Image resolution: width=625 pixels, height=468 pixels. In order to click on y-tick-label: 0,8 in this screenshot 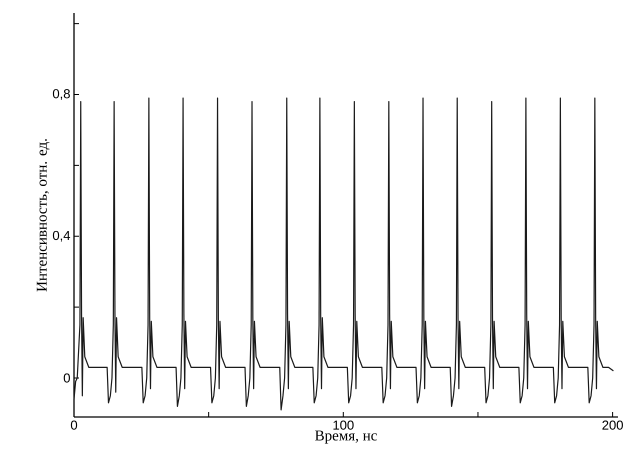, I will do `click(61, 94)`.